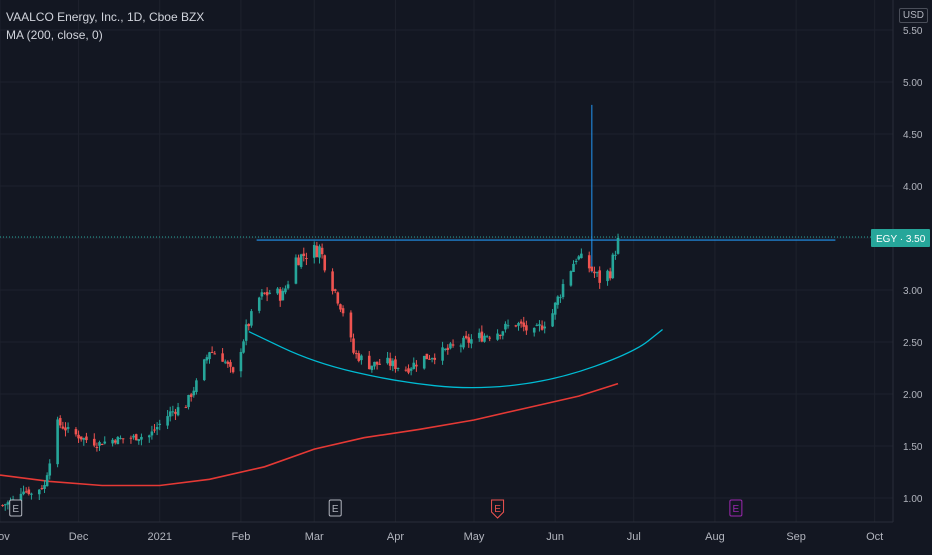 Image resolution: width=932 pixels, height=555 pixels. I want to click on rounded-bottom-arc, so click(455, 359).